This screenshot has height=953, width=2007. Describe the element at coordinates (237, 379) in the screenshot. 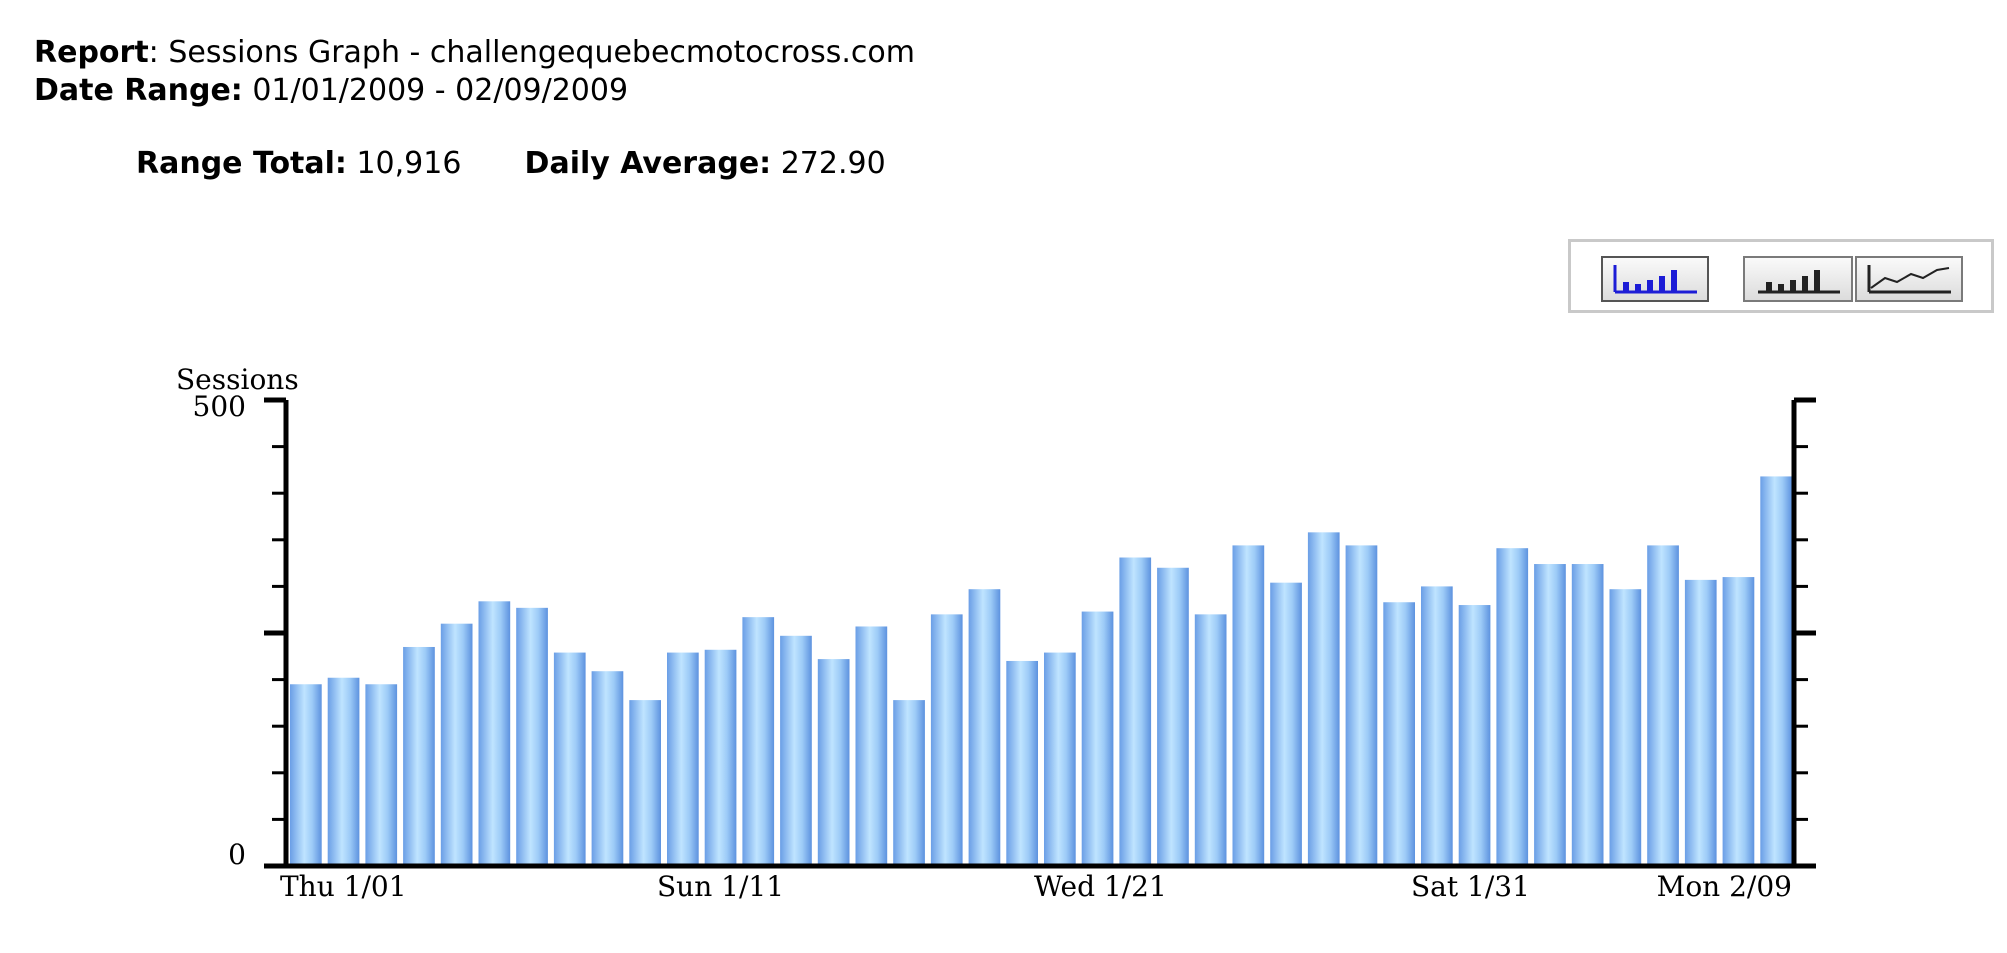

I see `y-axis-title: Sessions` at that location.